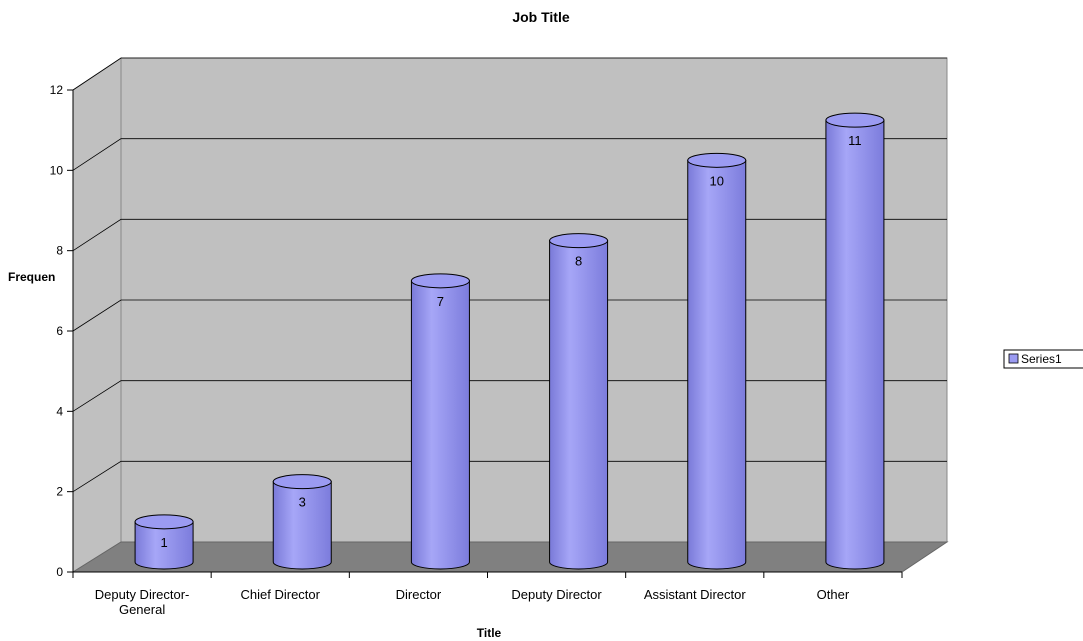 The width and height of the screenshot is (1083, 641). What do you see at coordinates (717, 180) in the screenshot?
I see `data-label: 10` at bounding box center [717, 180].